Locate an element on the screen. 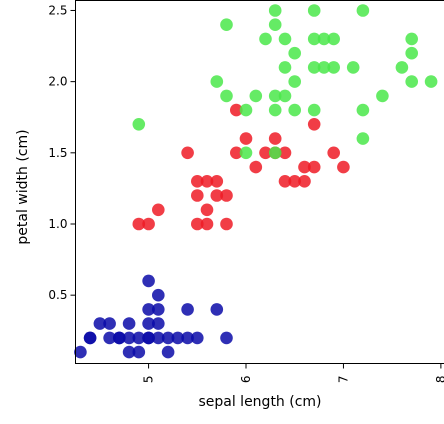 This screenshot has width=444, height=424. y-tick-label: 1.0 is located at coordinates (57, 224).